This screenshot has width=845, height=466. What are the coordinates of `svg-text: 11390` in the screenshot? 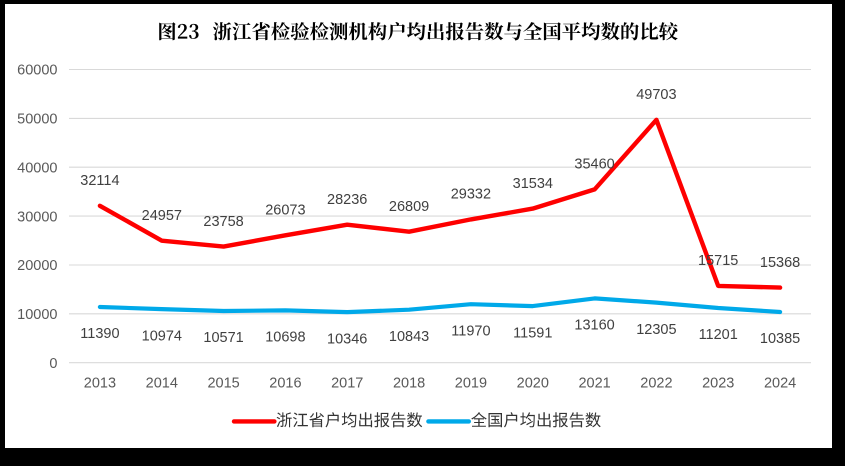 It's located at (99, 334).